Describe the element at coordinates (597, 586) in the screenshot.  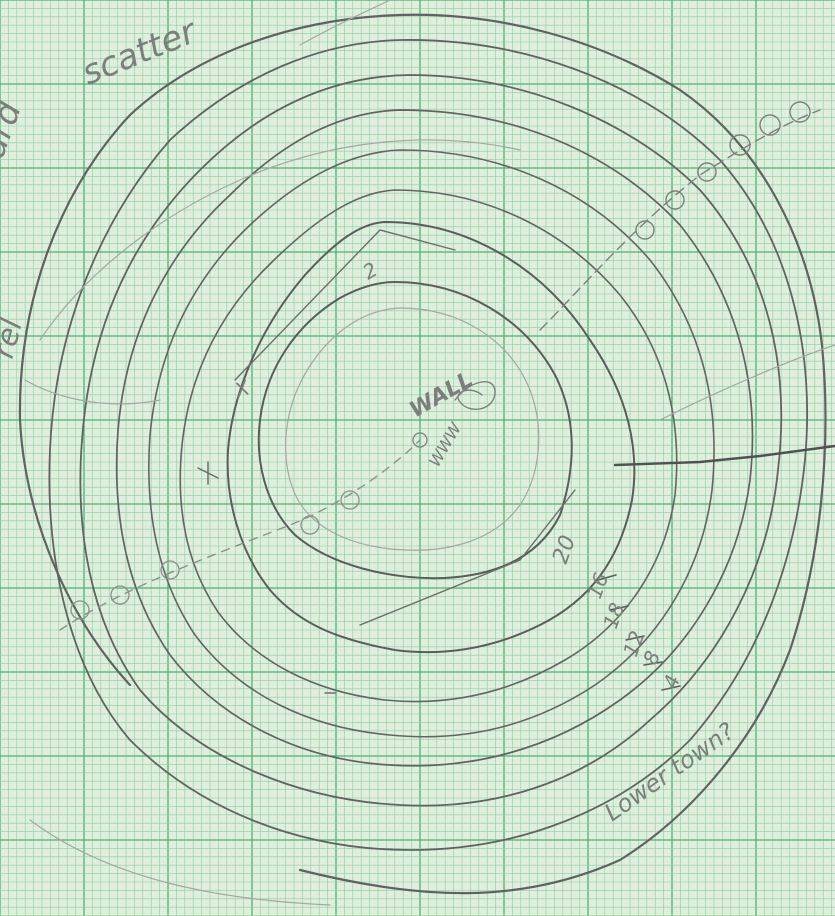
I see `spot-height-16: 16` at that location.